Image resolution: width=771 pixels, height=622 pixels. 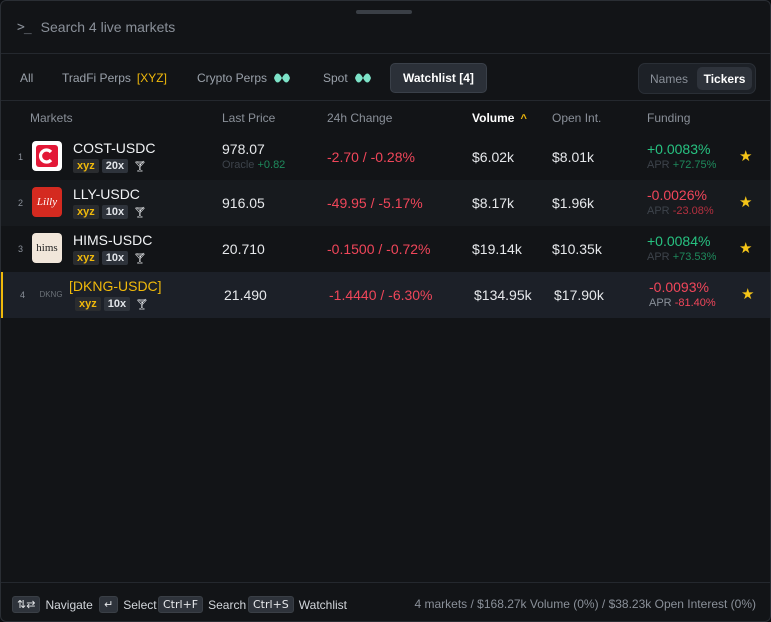 I want to click on column-funding: Funding, so click(x=669, y=118).